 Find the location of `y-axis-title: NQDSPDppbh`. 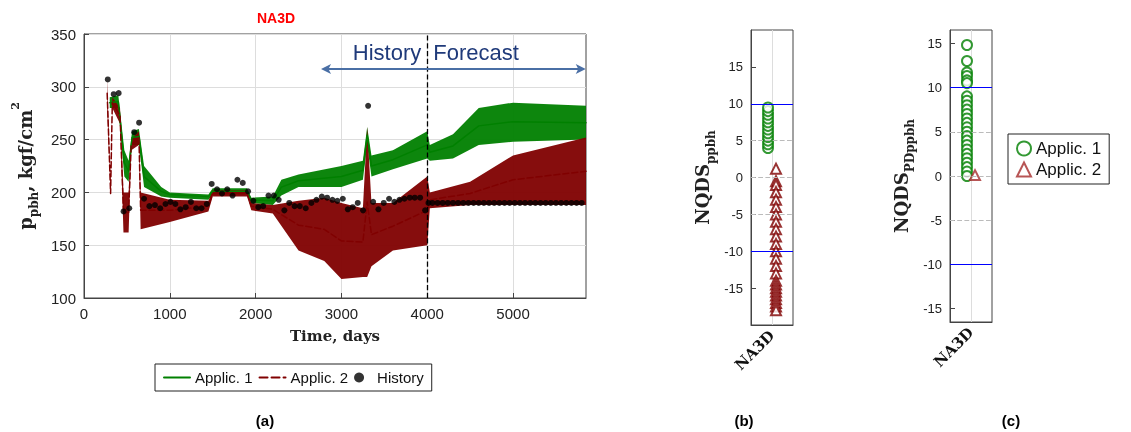

y-axis-title: NQDSPDppbh is located at coordinates (903, 176).